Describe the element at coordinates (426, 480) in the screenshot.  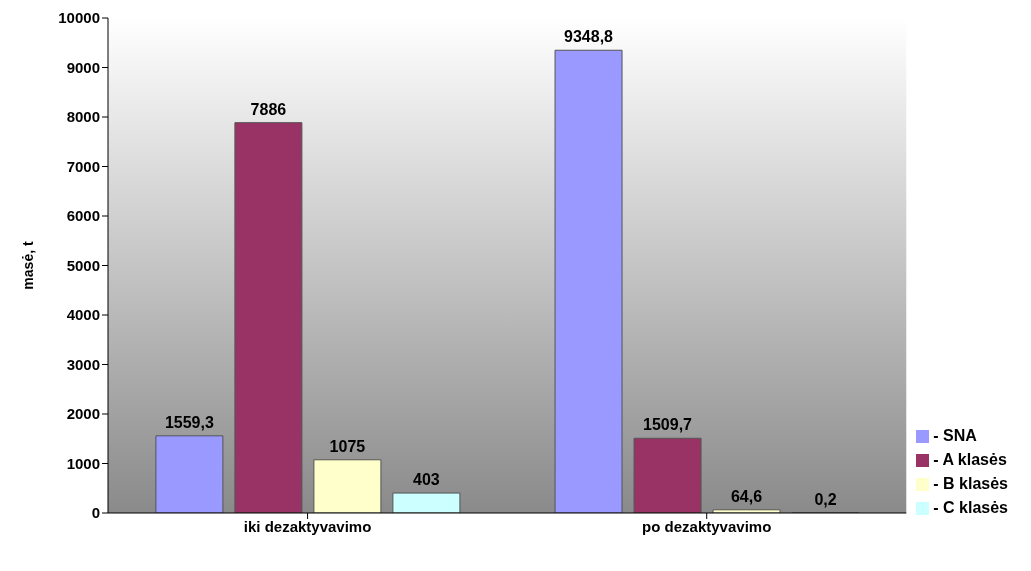
I see `data-label: 403` at that location.